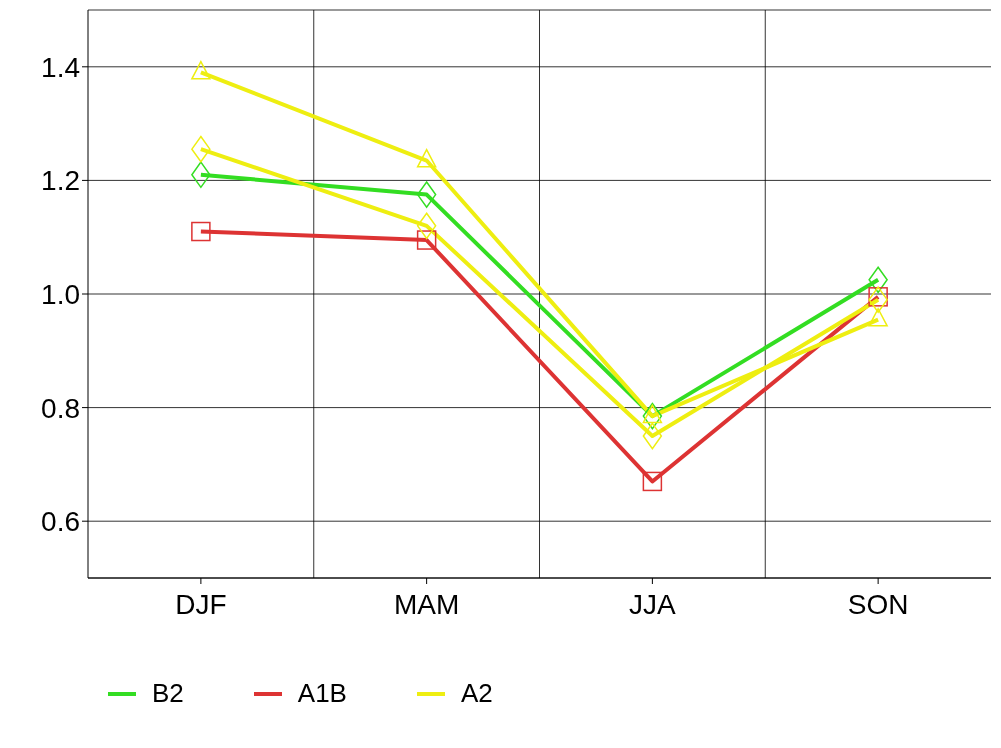 The width and height of the screenshot is (1001, 748). I want to click on legend-label: B2, so click(168, 693).